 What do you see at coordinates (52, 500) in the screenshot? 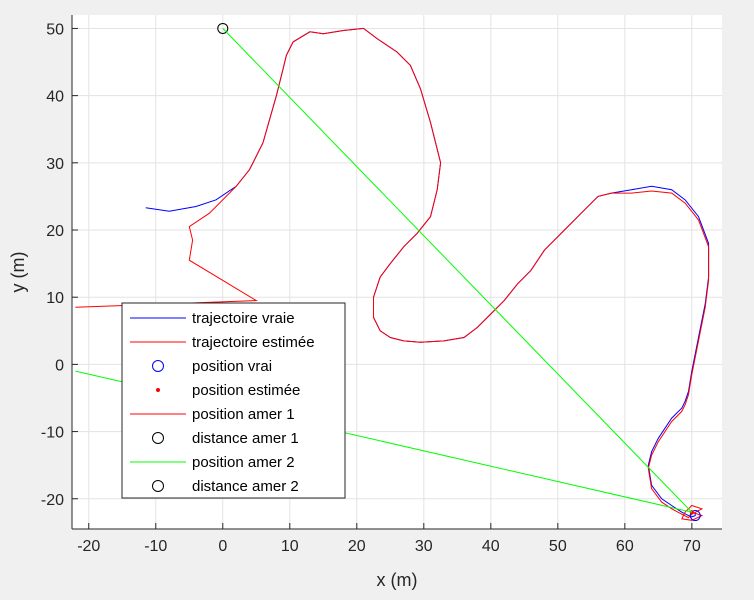
I see `y-tick-label: -20` at bounding box center [52, 500].